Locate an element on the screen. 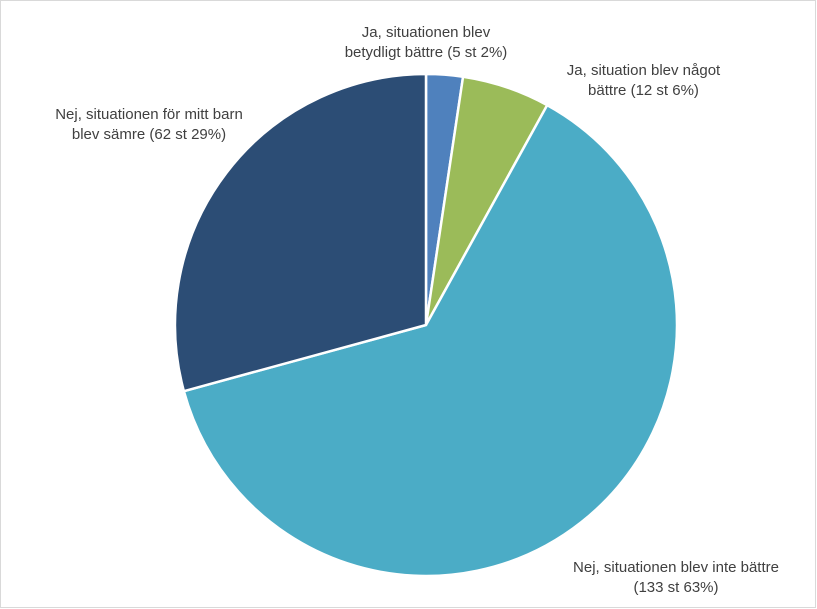  label-line: (133 st 63%) is located at coordinates (676, 587).